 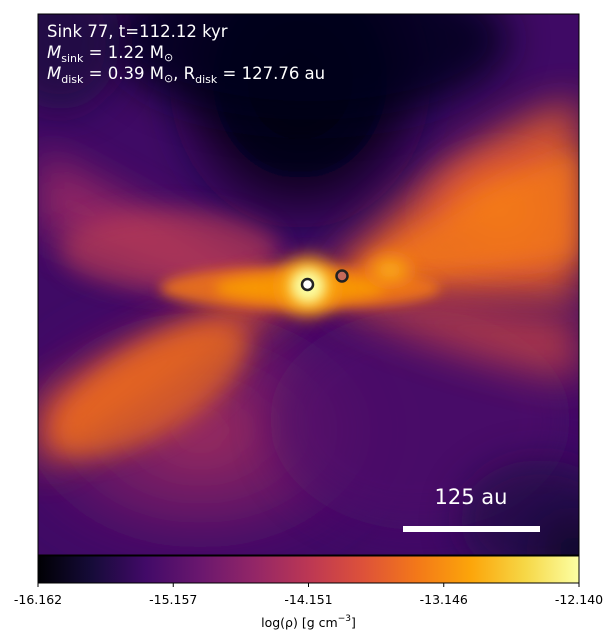 What do you see at coordinates (308, 585) in the screenshot?
I see `colorbar-ticks` at bounding box center [308, 585].